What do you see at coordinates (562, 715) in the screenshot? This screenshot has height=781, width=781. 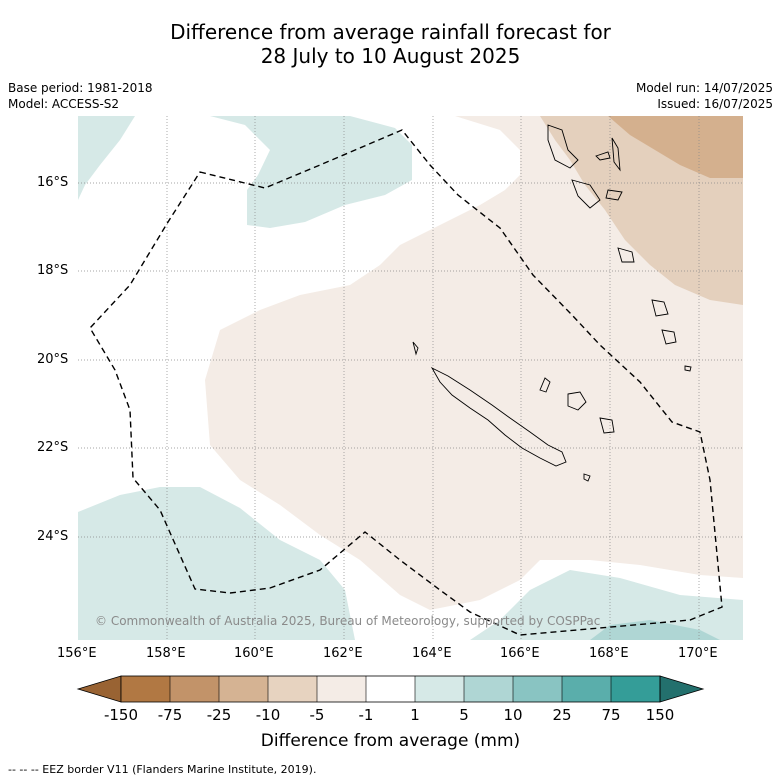 I see `colorbar-label: 25` at bounding box center [562, 715].